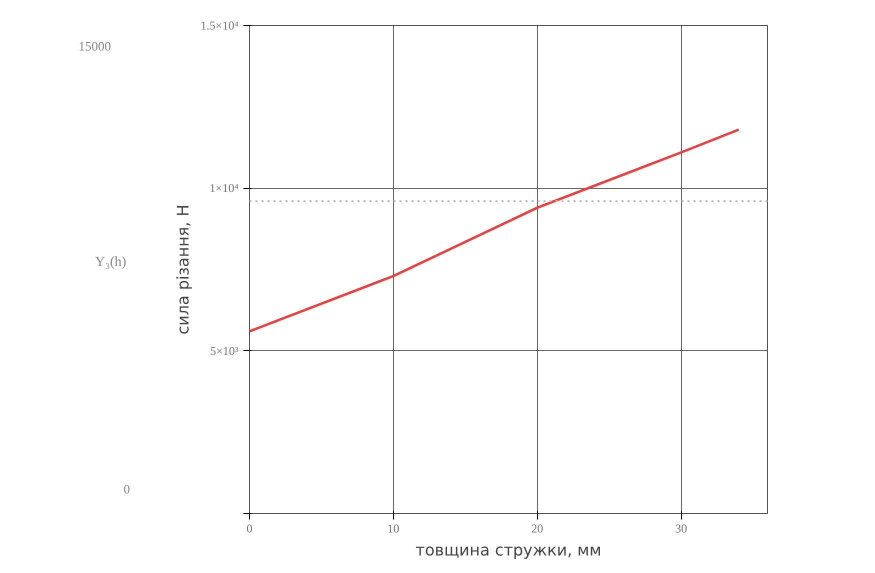 This screenshot has width=875, height=573. I want to click on y-axis-title: сила різання, Н, so click(183, 269).